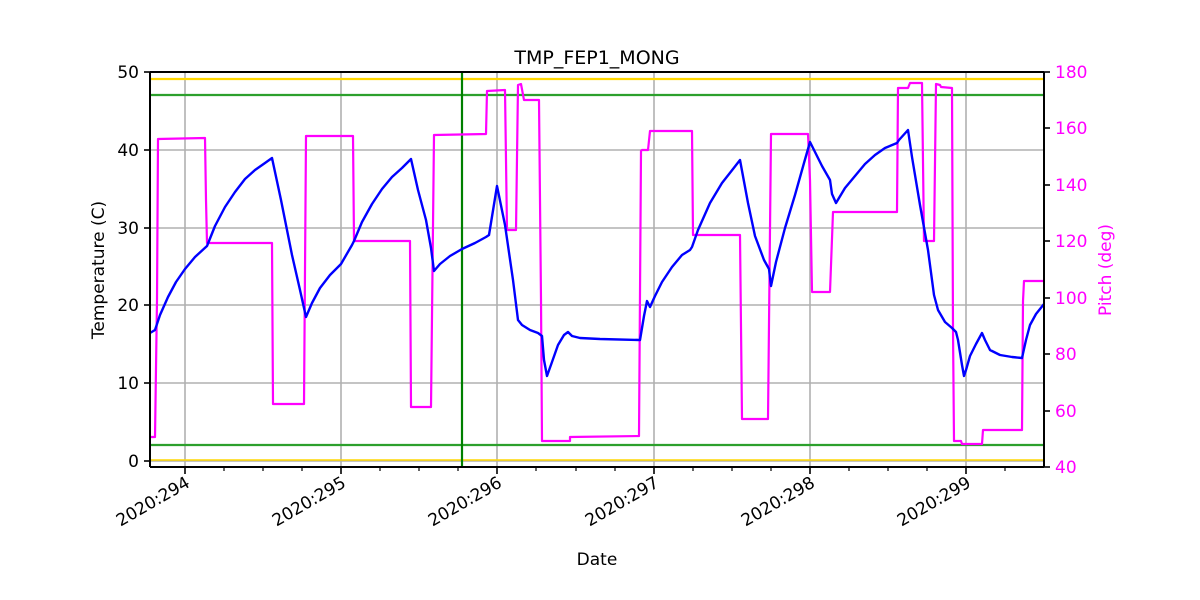  I want to click on y-tick-label: 20, so click(128, 306).